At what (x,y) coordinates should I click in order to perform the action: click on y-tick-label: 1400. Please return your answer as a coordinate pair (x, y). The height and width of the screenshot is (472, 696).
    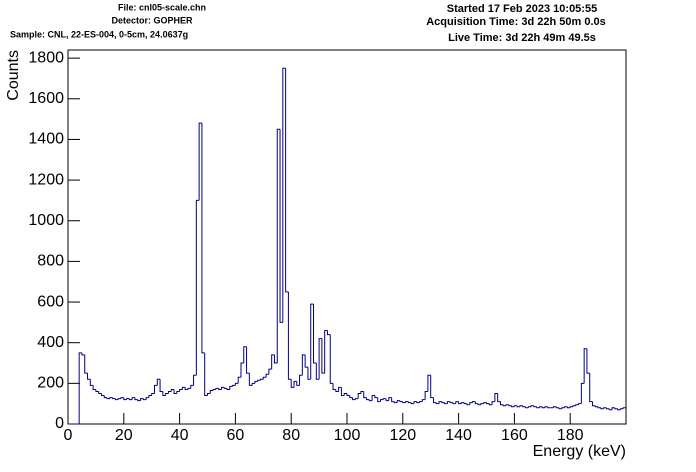
    Looking at the image, I should click on (46, 139).